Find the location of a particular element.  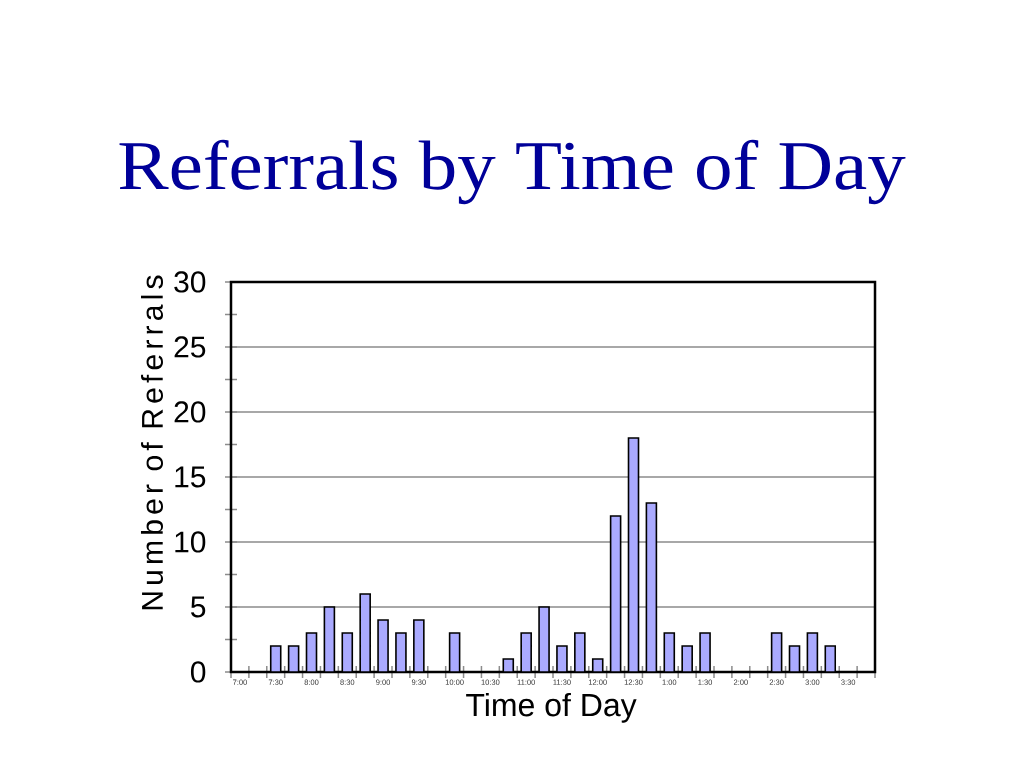

y-tick-label: 0 is located at coordinates (198, 672).